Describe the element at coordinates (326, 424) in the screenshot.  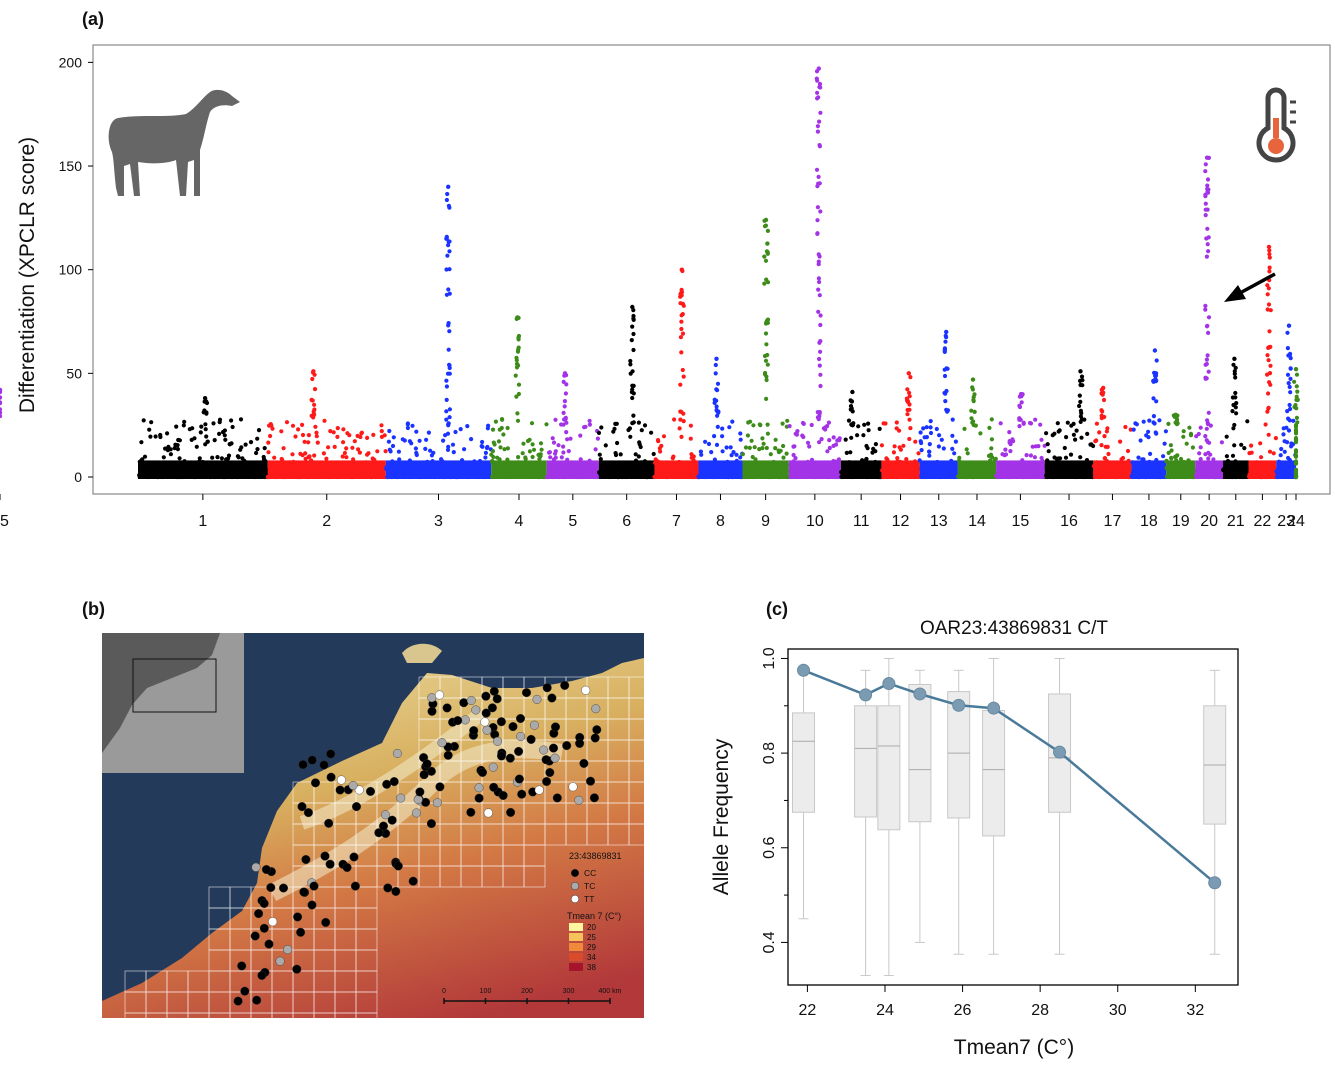
I see `chromosome-2-points` at that location.